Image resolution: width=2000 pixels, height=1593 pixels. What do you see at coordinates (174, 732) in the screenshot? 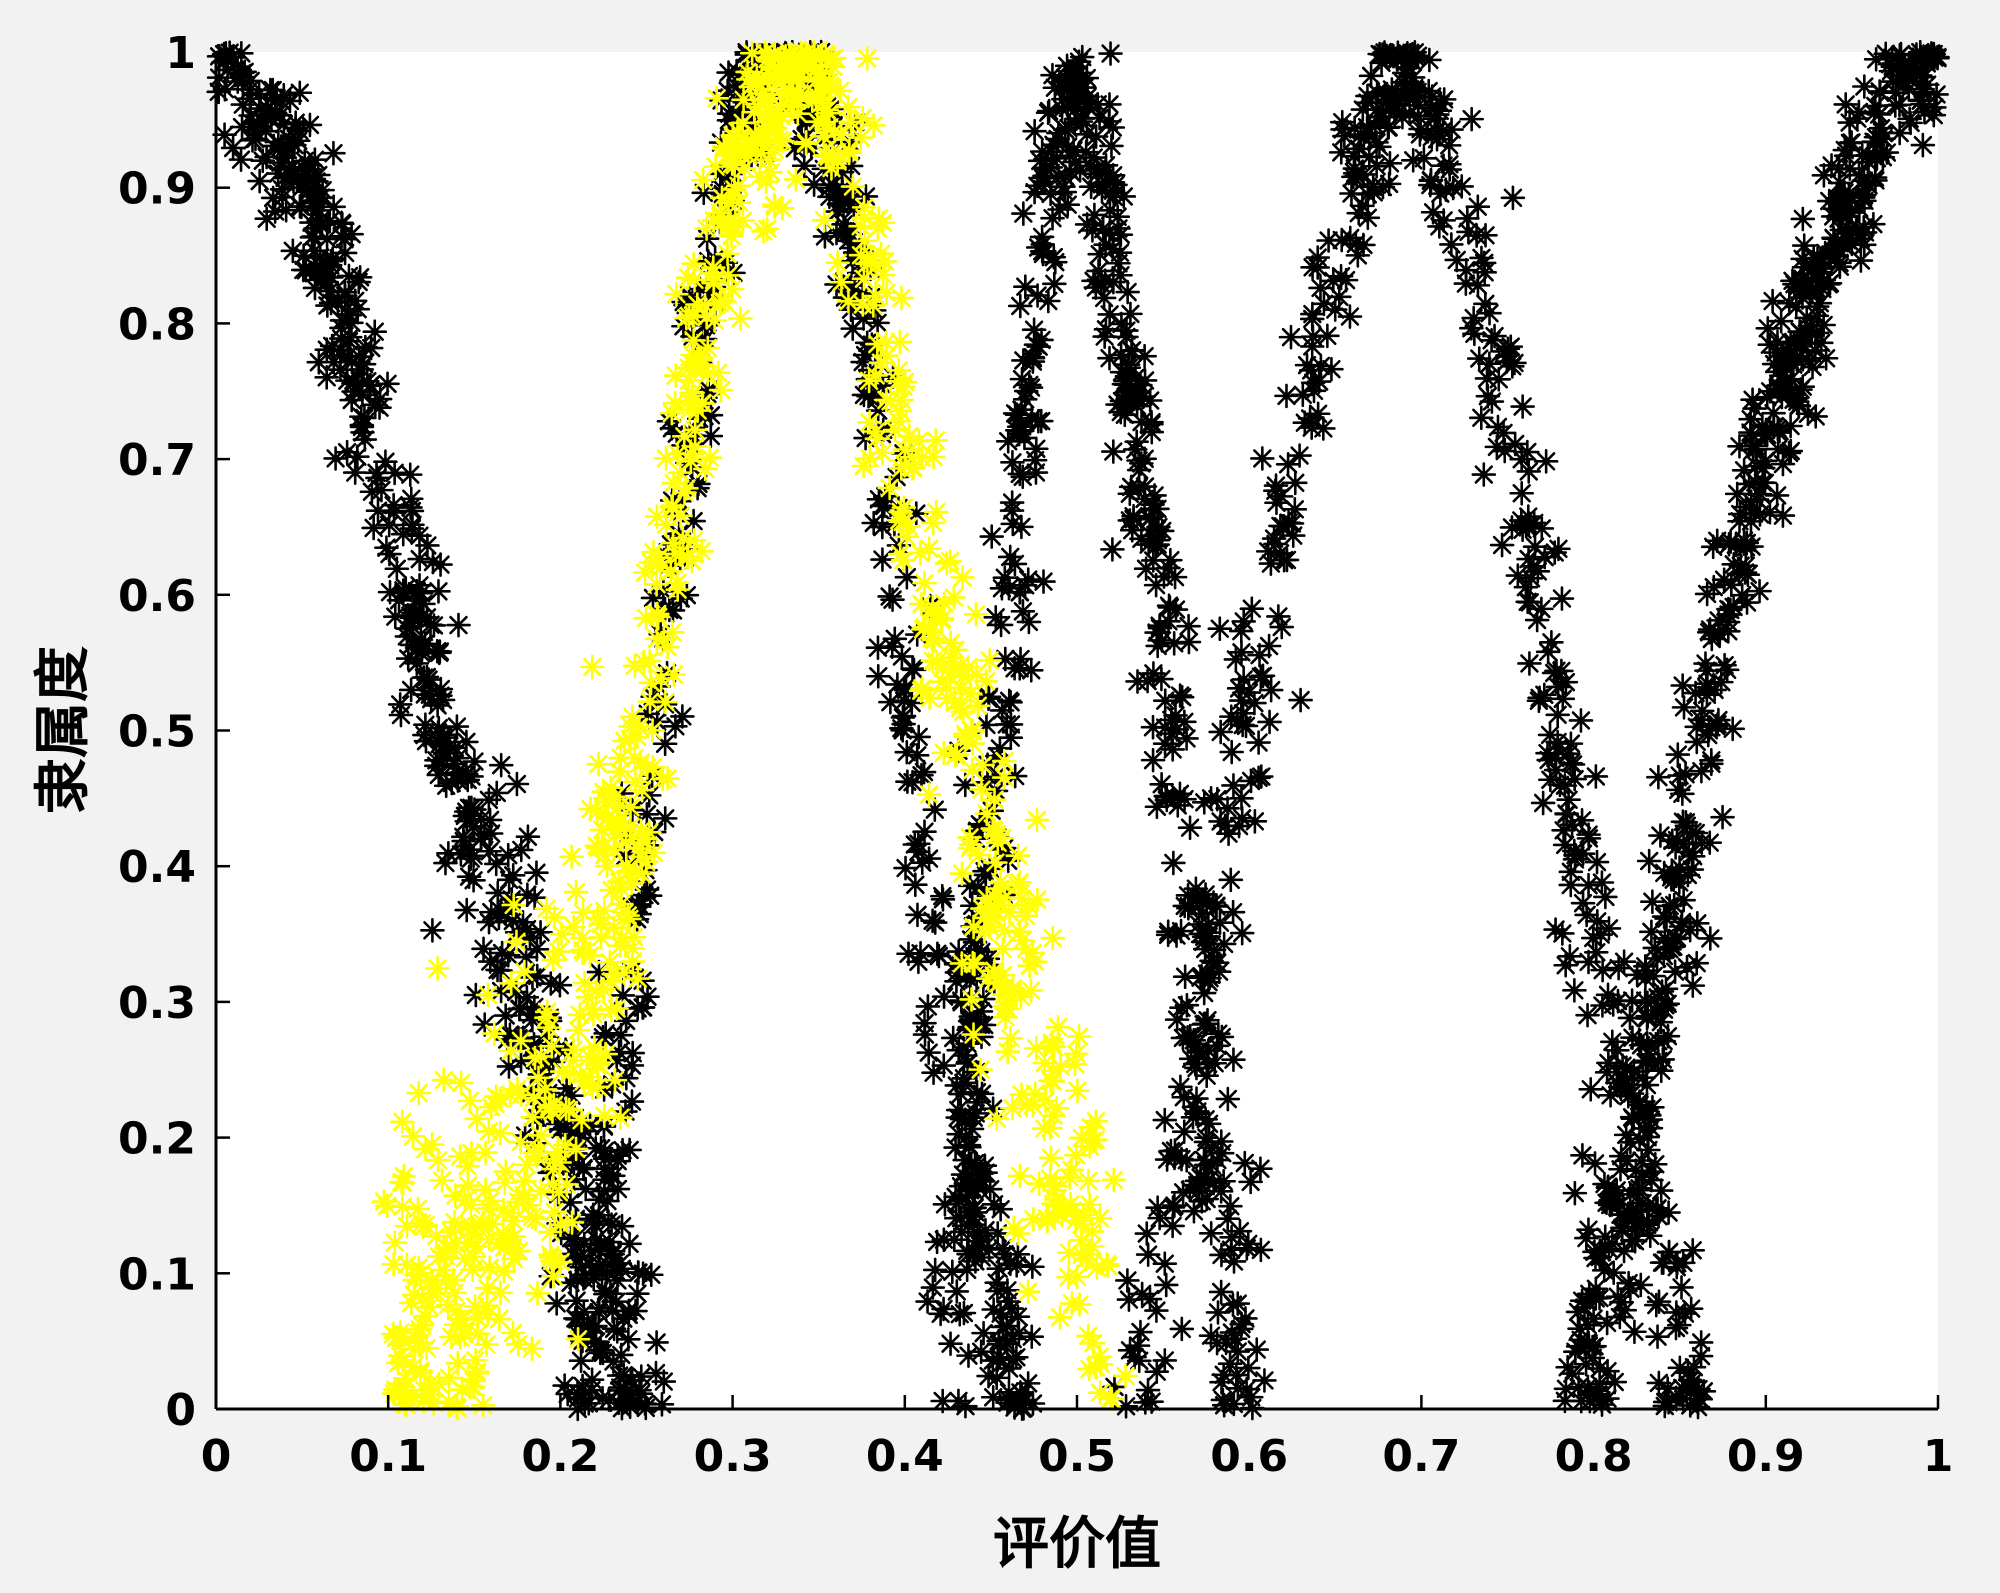
I see `y-axis-ticks: 00.10.20.30.40.50.60.70.80.91` at bounding box center [174, 732].